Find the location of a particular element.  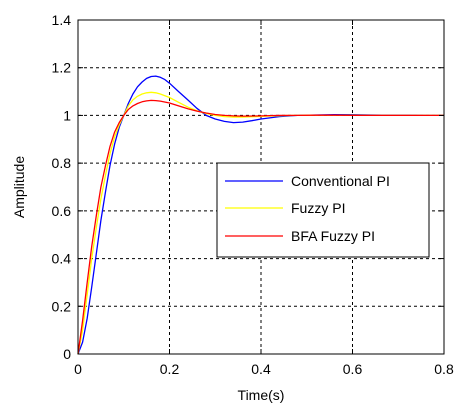

legend-box is located at coordinates (323, 210).